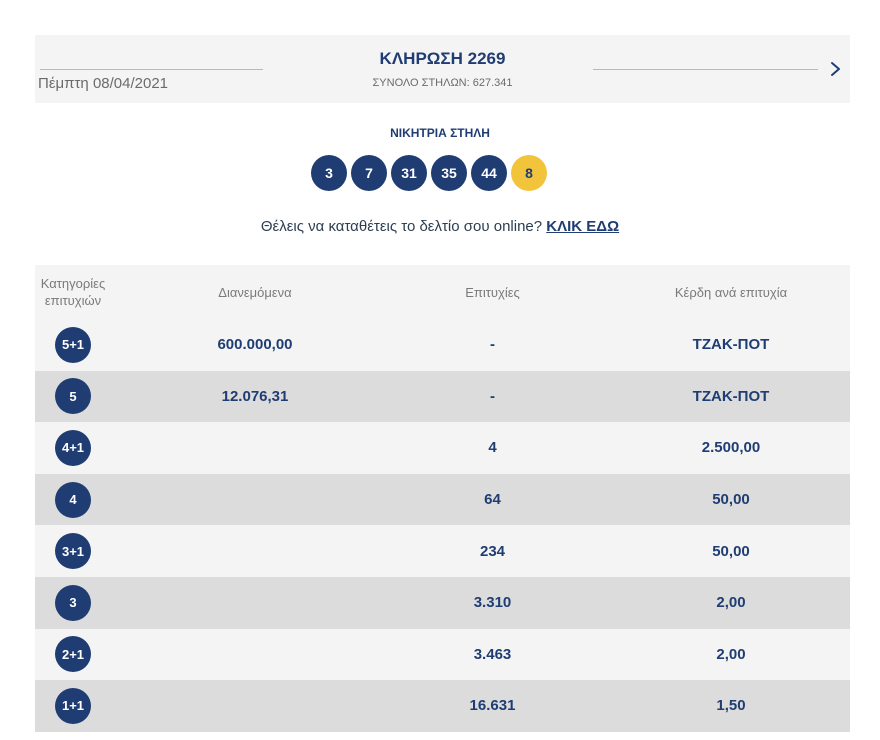  Describe the element at coordinates (442, 654) in the screenshot. I see `table-row: 2+1 3.463 2,00` at that location.